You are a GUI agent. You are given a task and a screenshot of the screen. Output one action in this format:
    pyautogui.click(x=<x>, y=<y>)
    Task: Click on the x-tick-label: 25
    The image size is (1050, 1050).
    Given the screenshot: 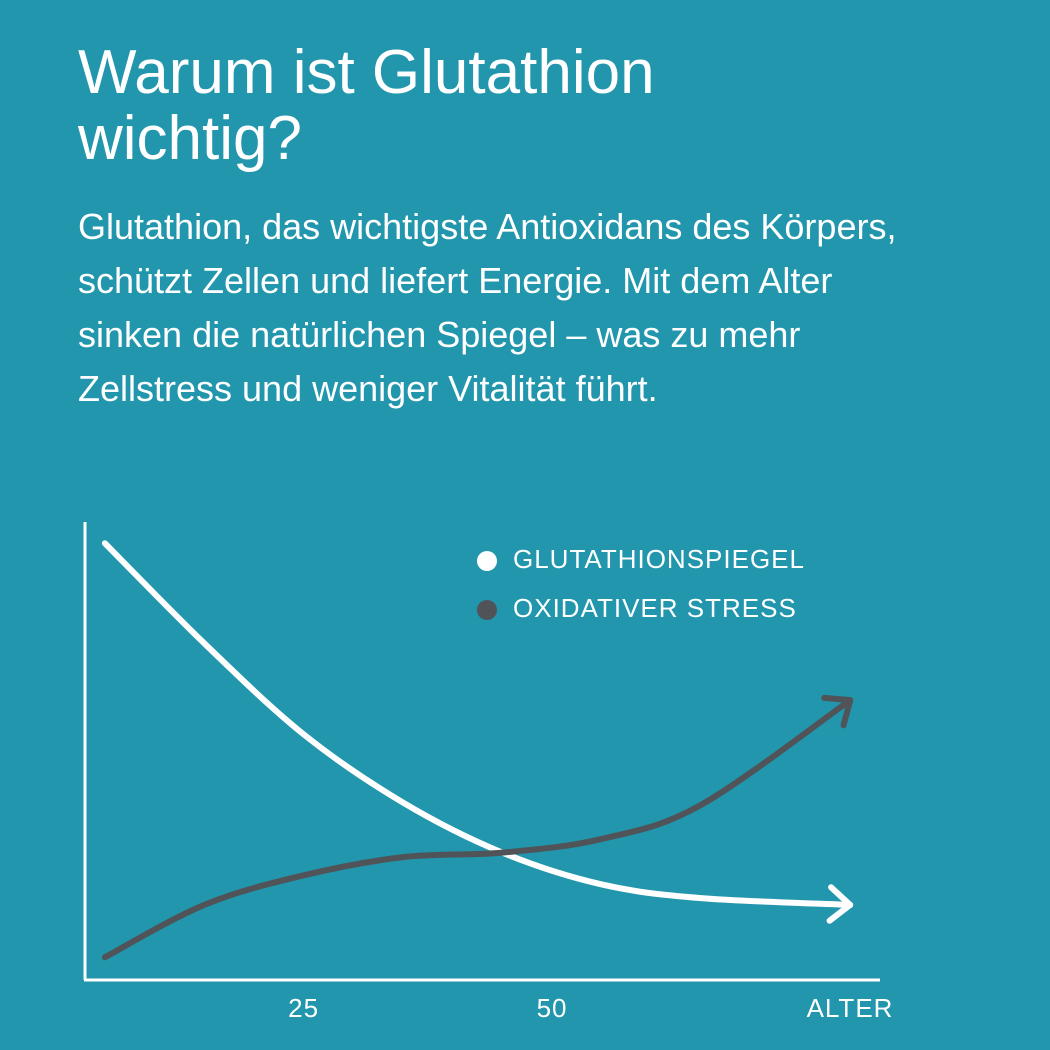 What is the action you would take?
    pyautogui.click(x=303, y=1008)
    